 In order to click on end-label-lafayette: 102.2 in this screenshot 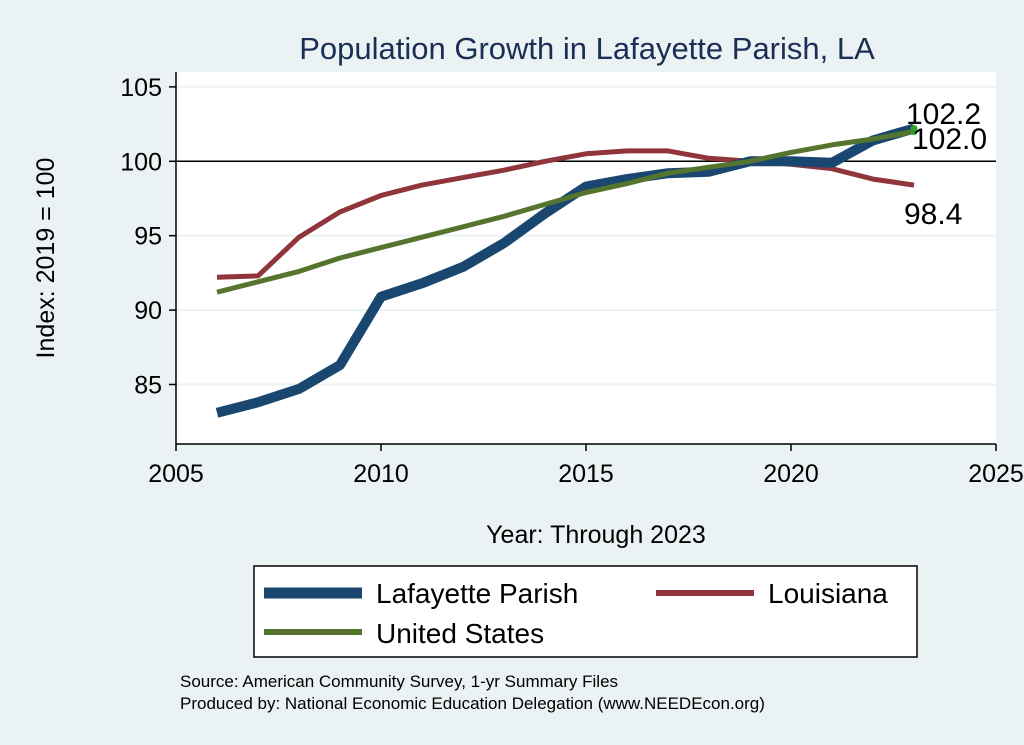, I will do `click(943, 114)`.